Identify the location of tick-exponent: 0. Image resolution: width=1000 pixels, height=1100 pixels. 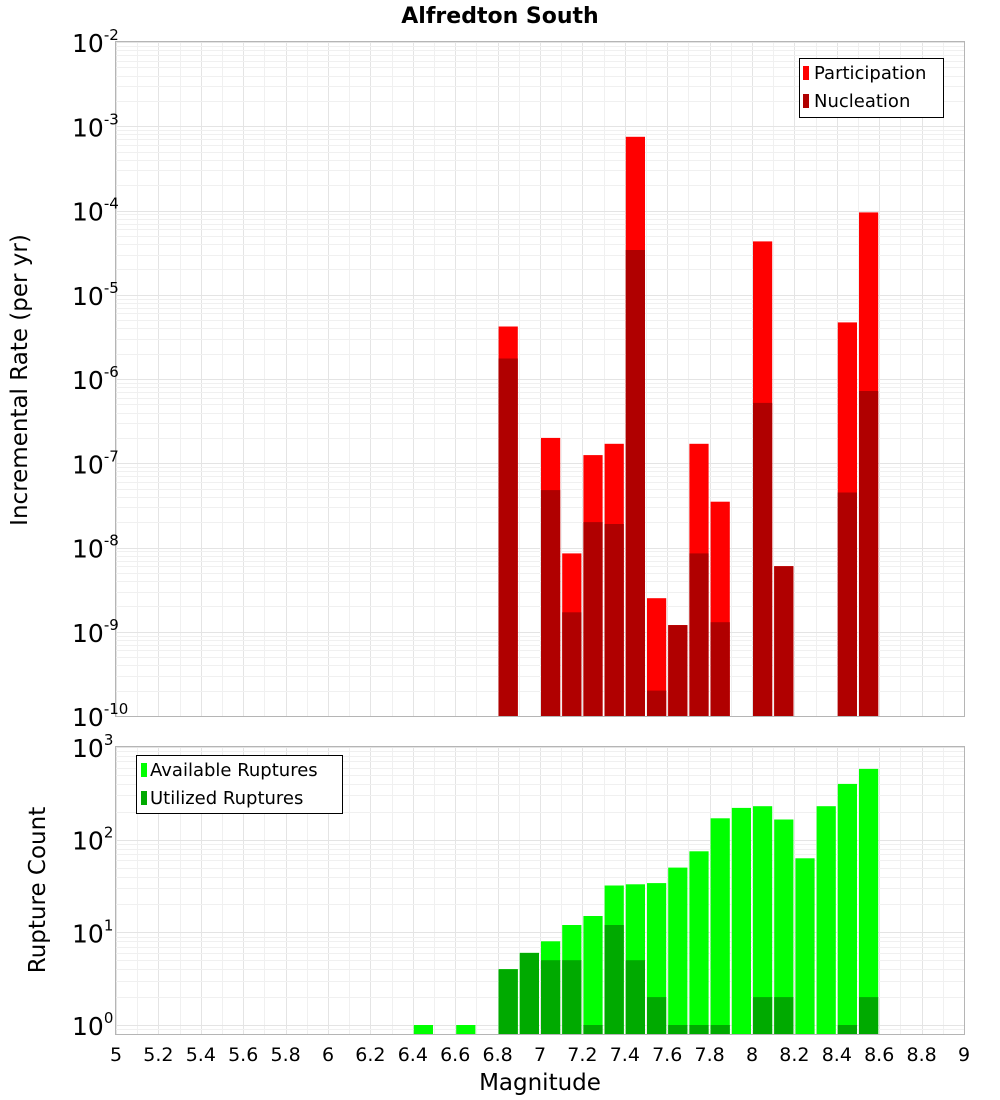
(109, 1018).